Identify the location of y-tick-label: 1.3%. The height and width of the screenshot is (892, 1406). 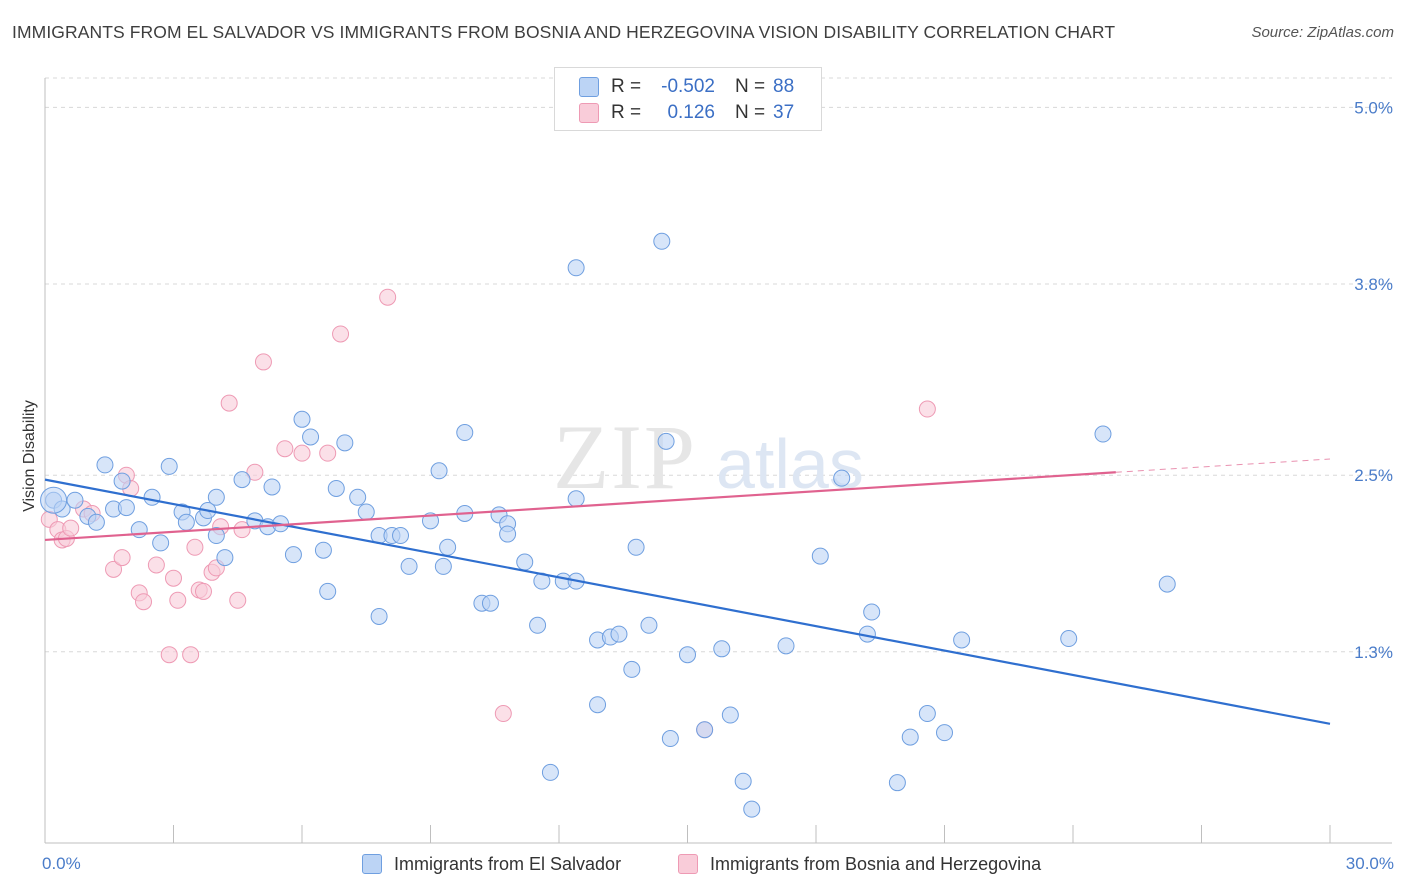
(1373, 652).